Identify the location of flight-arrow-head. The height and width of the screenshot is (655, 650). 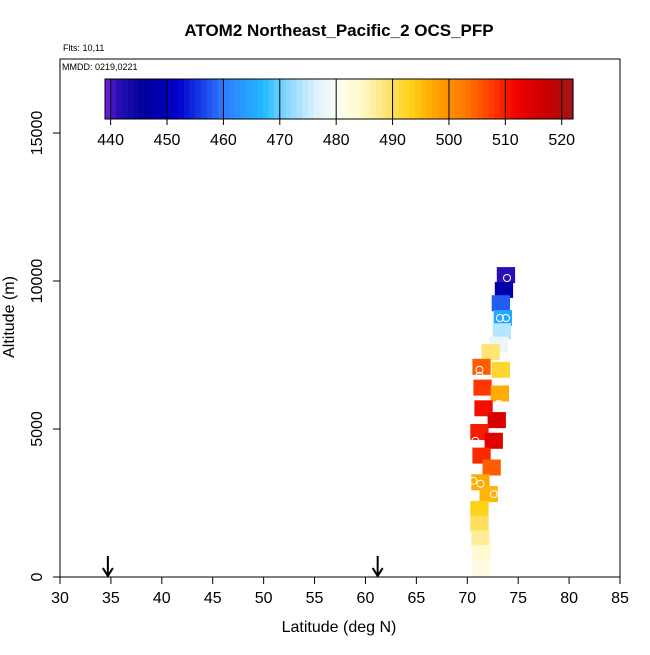
(377, 572).